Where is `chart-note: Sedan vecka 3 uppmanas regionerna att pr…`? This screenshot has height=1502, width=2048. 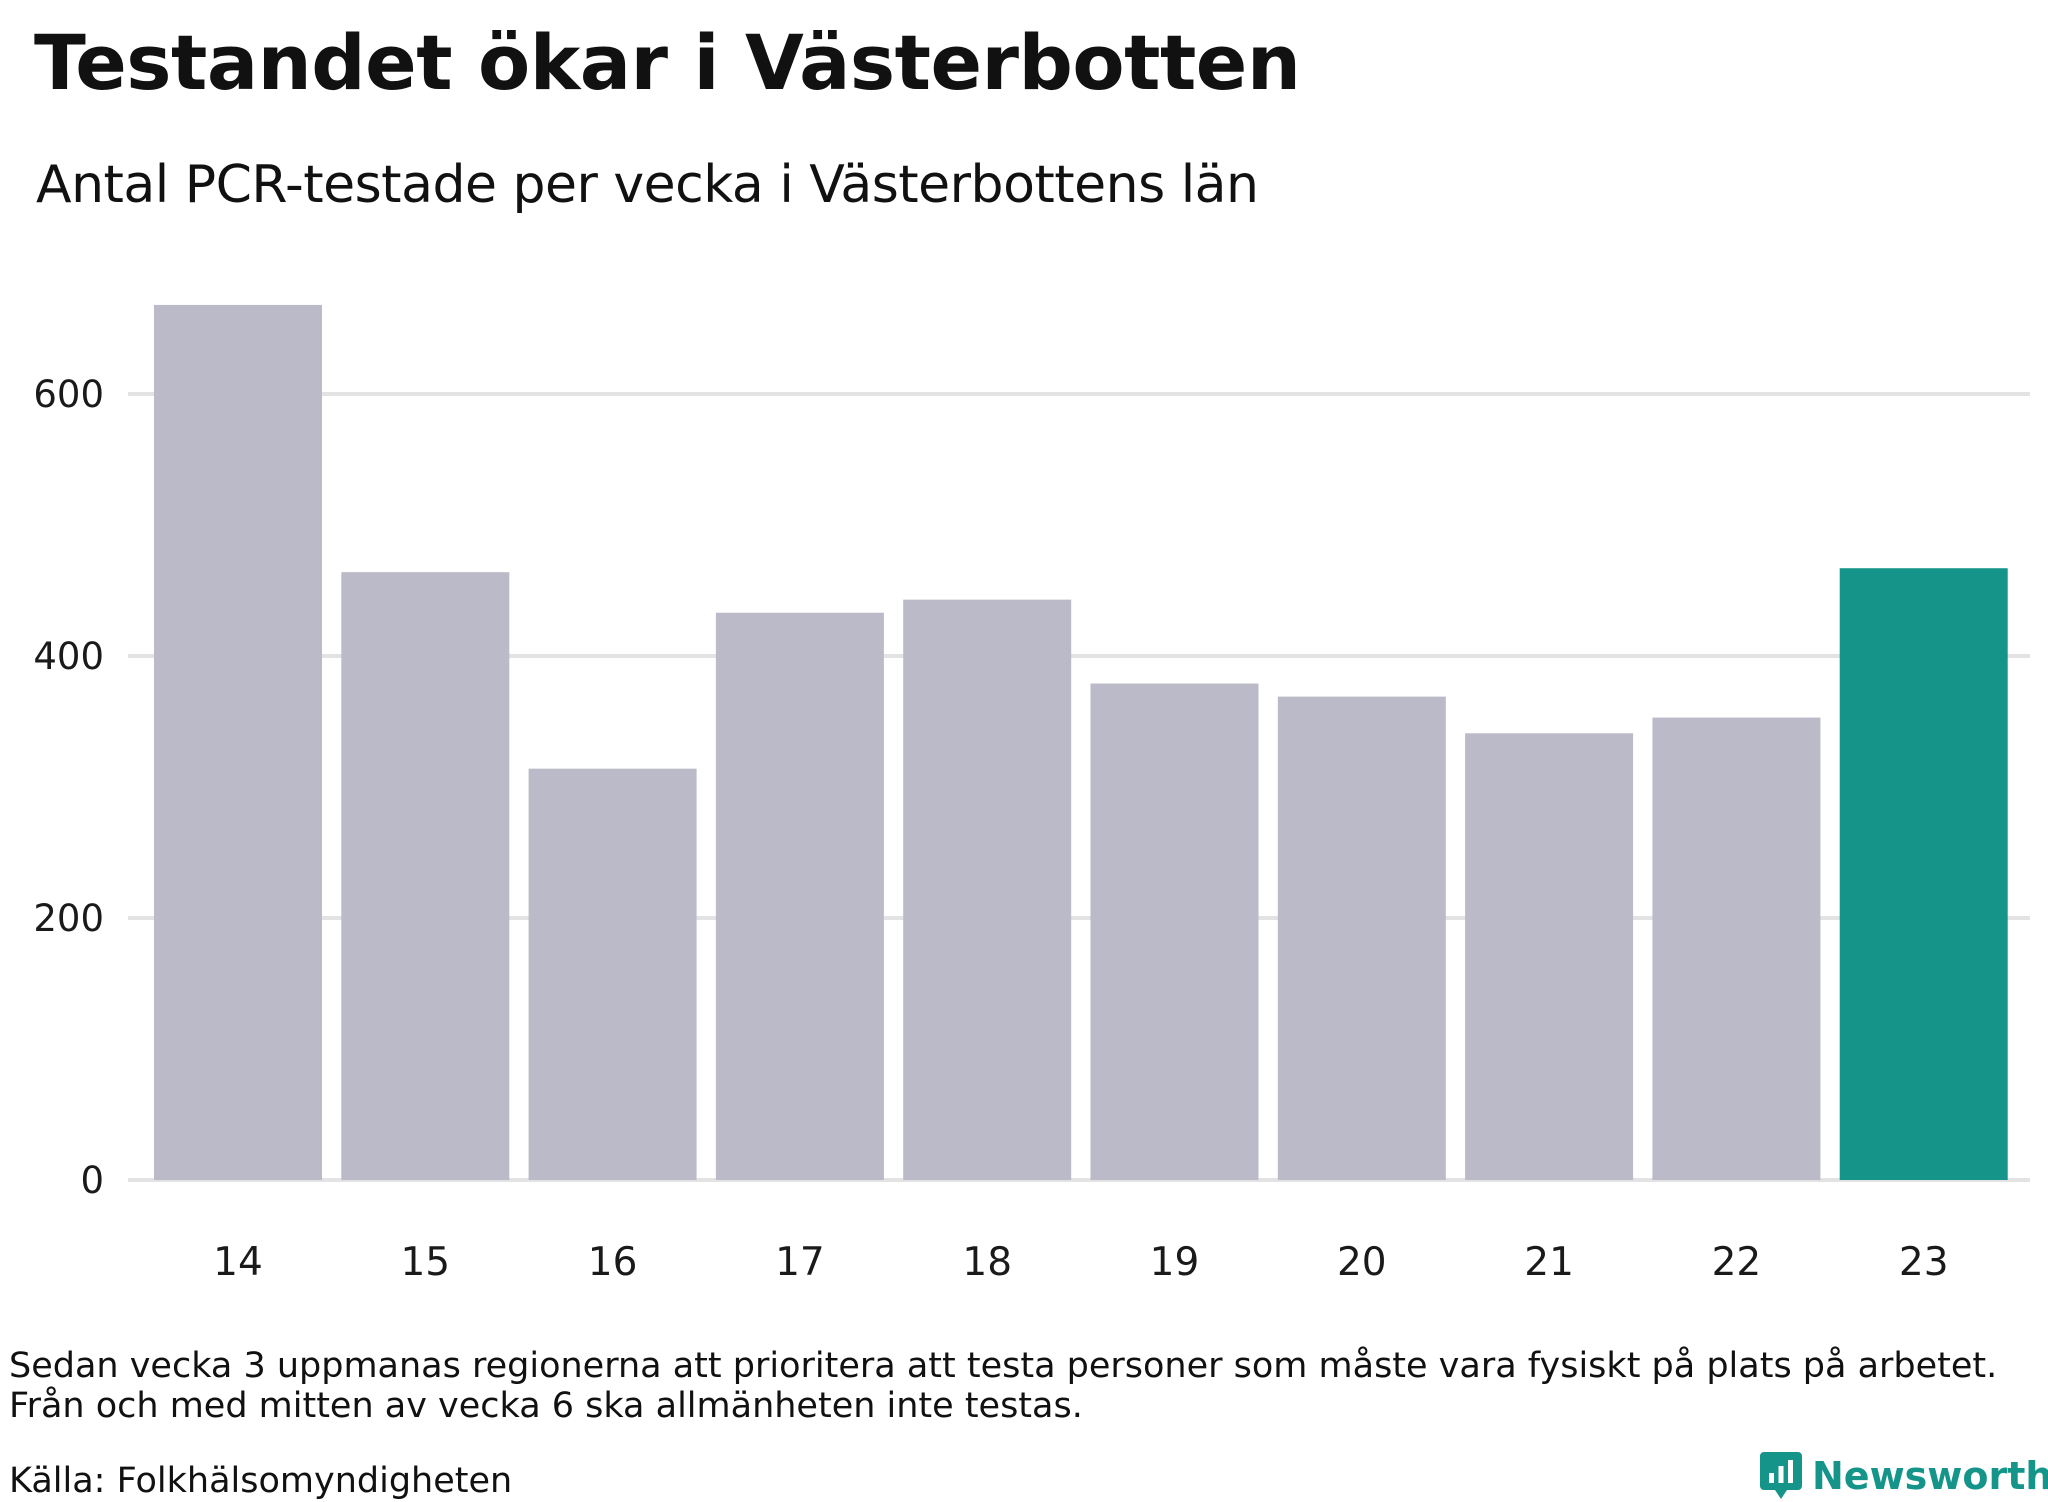
chart-note: Sedan vecka 3 uppmanas regionerna att pr… is located at coordinates (1003, 1386).